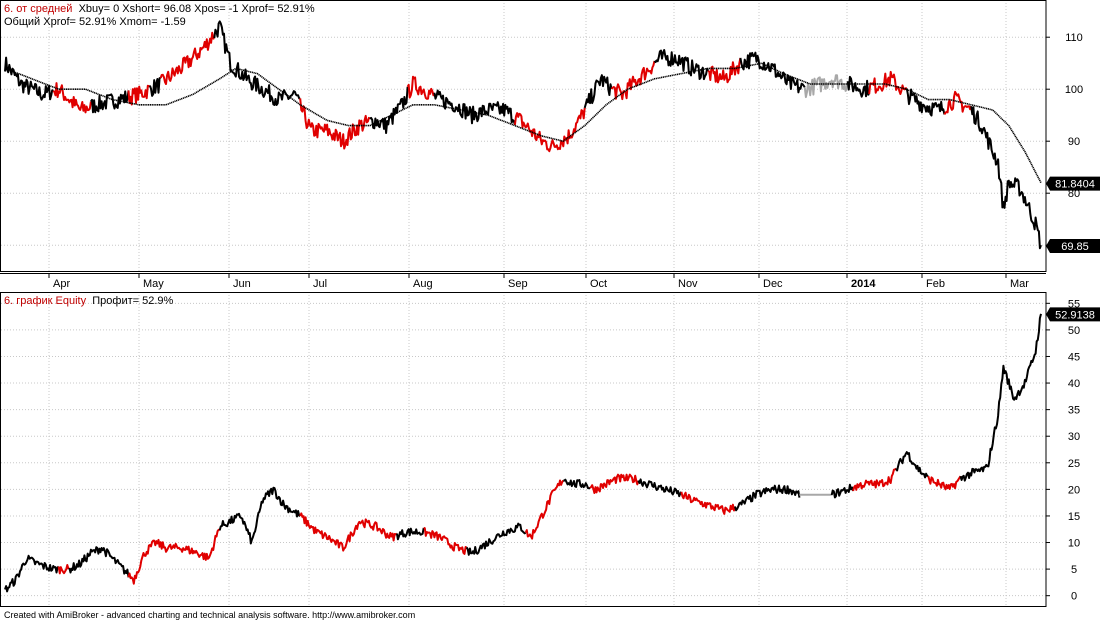 Image resolution: width=1106 pixels, height=622 pixels. What do you see at coordinates (1074, 597) in the screenshot?
I see `y-tick-label: 0` at bounding box center [1074, 597].